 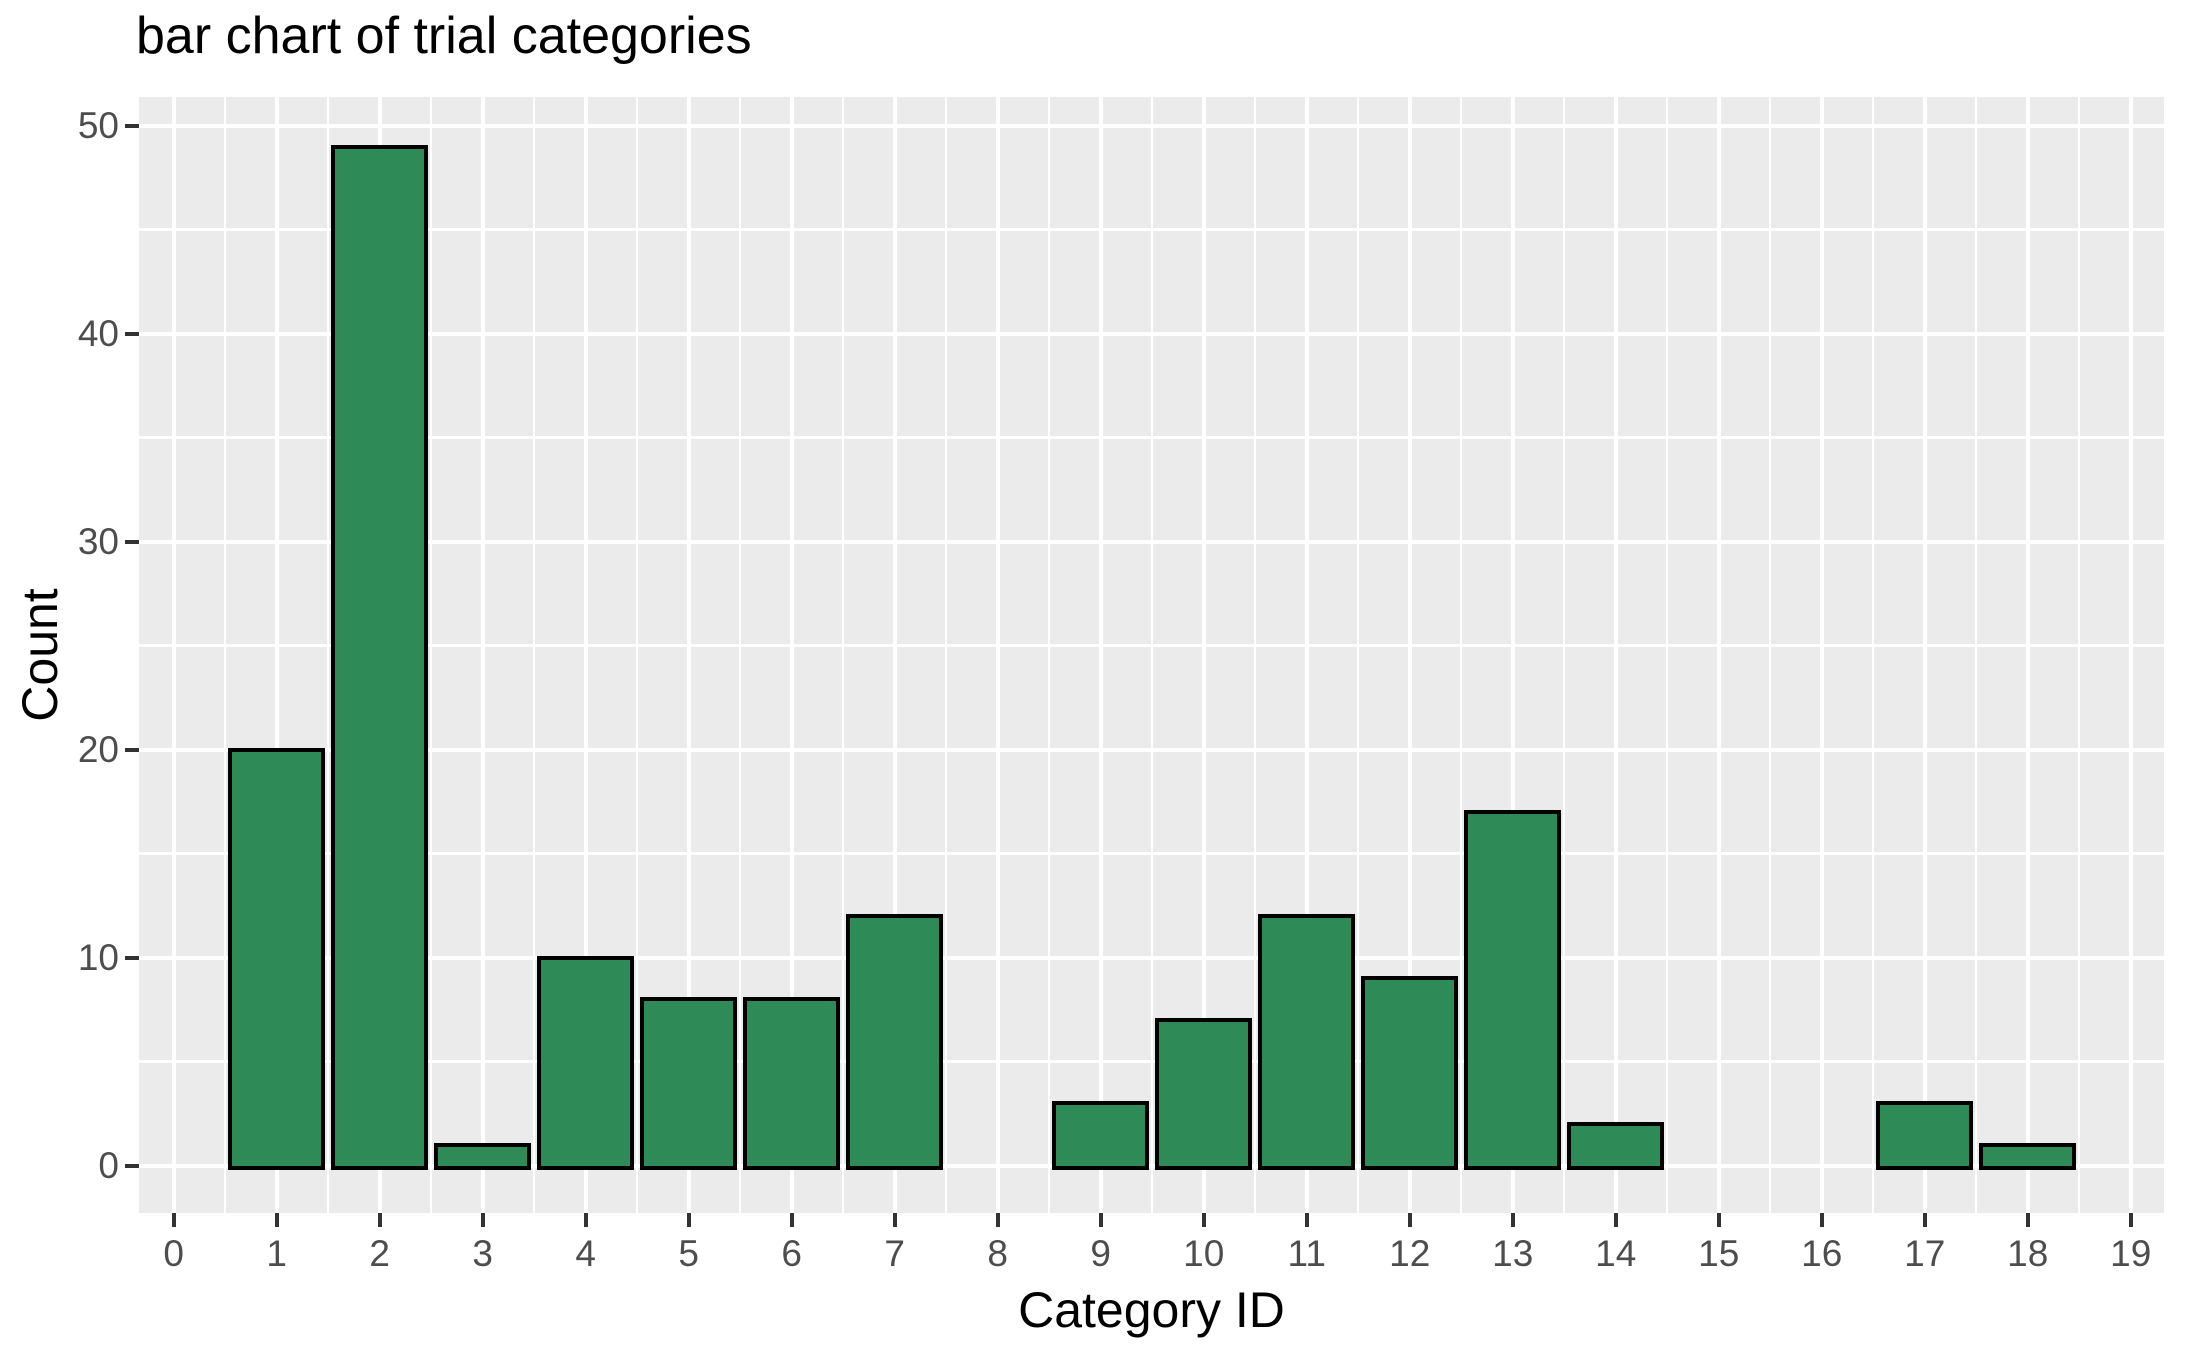 What do you see at coordinates (276, 1253) in the screenshot?
I see `x-tick-label: 1` at bounding box center [276, 1253].